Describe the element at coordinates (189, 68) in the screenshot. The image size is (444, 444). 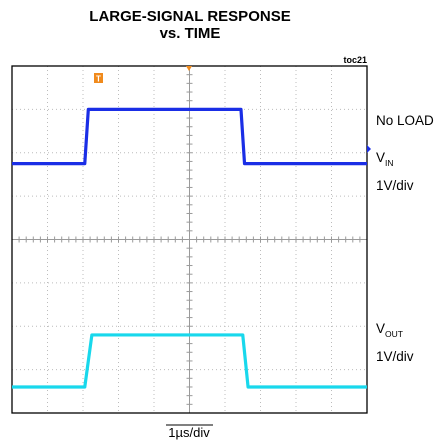
I see `trigger-position-marker` at that location.